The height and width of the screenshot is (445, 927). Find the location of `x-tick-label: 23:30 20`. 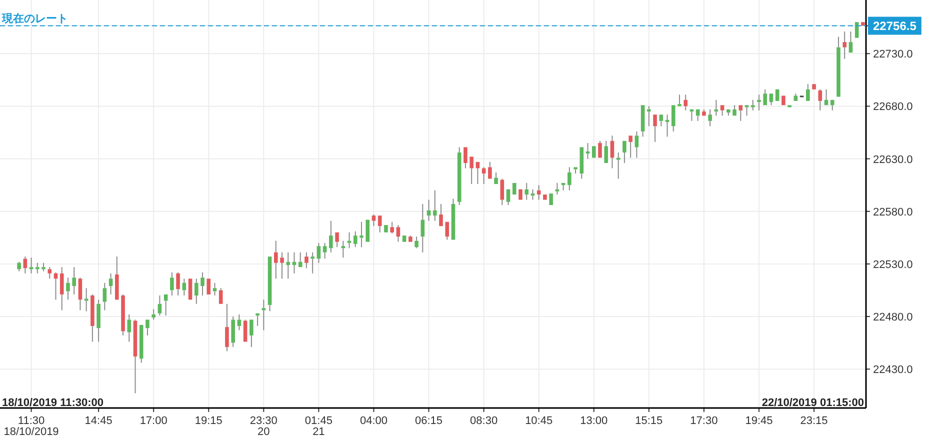

x-tick-label: 23:30 20 is located at coordinates (264, 426).